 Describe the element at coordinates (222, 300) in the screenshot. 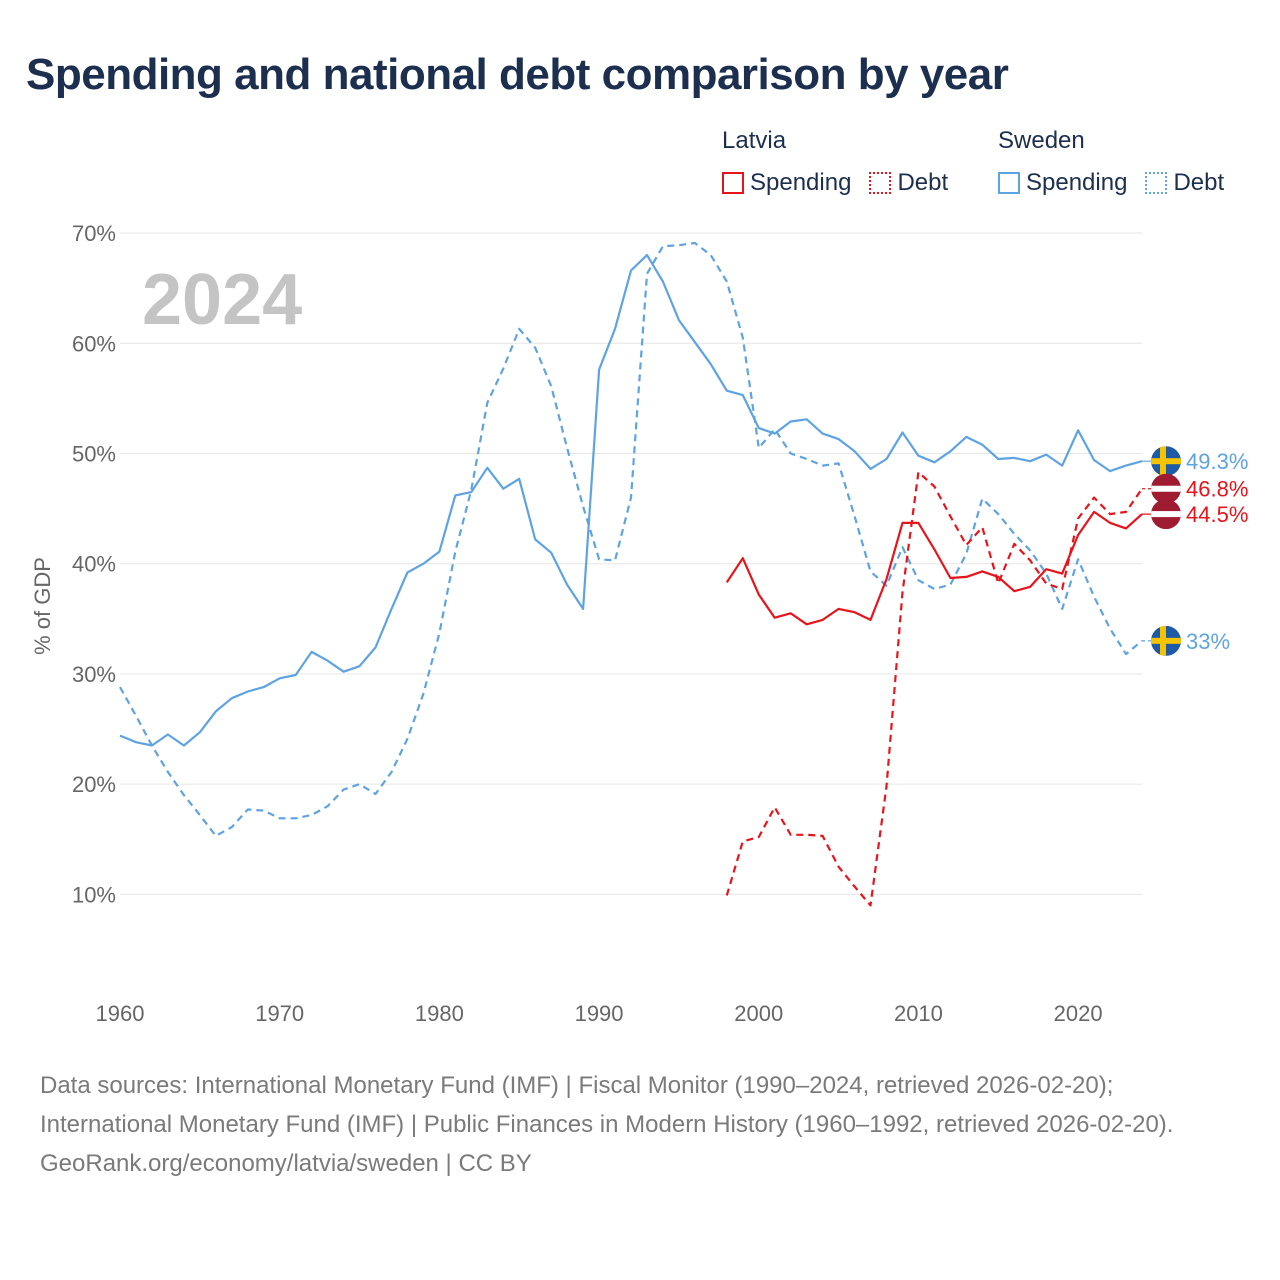

I see `year-watermark: 2024` at that location.